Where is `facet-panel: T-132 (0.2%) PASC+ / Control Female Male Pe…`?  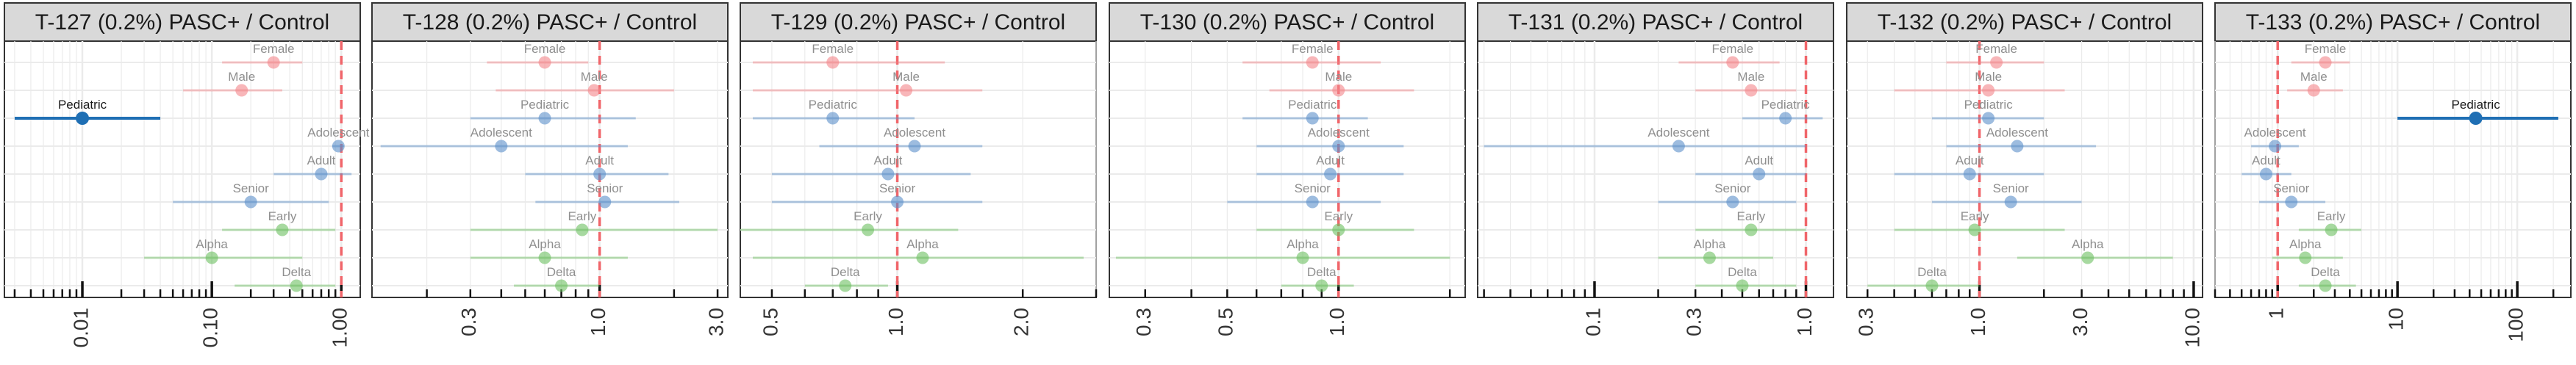
facet-panel: T-132 (0.2%) PASC+ / Control Female Male Pe… is located at coordinates (2025, 175).